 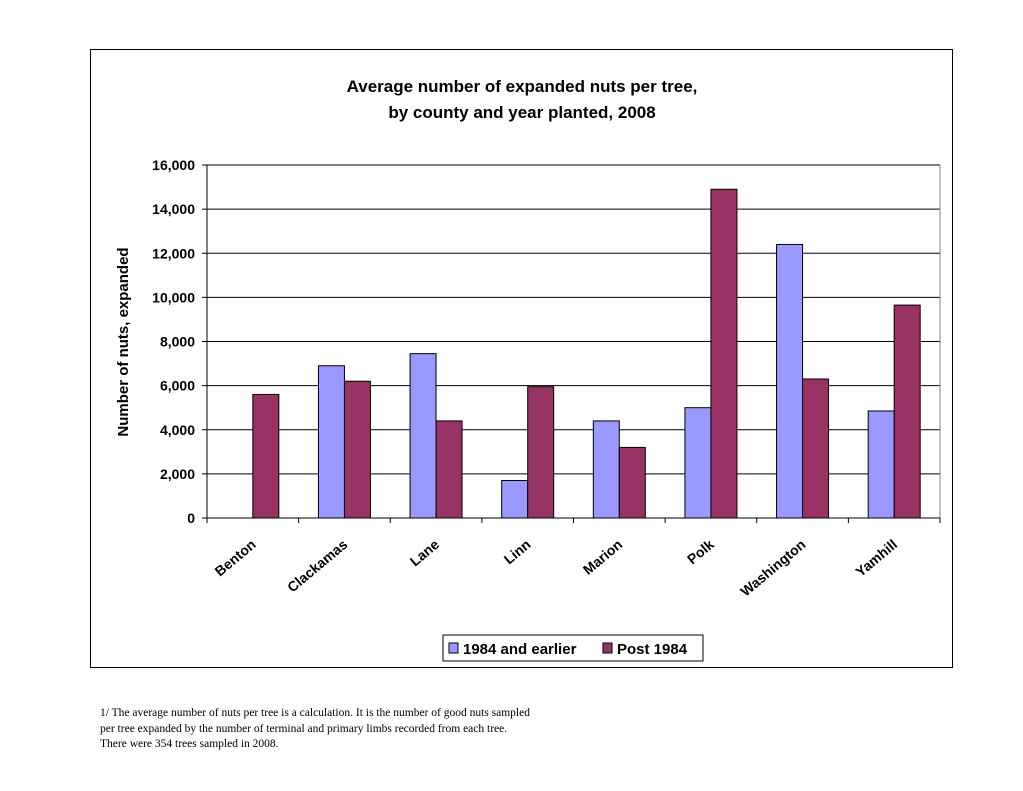 What do you see at coordinates (517, 551) in the screenshot?
I see `x-tick-label-linn: Linn` at bounding box center [517, 551].